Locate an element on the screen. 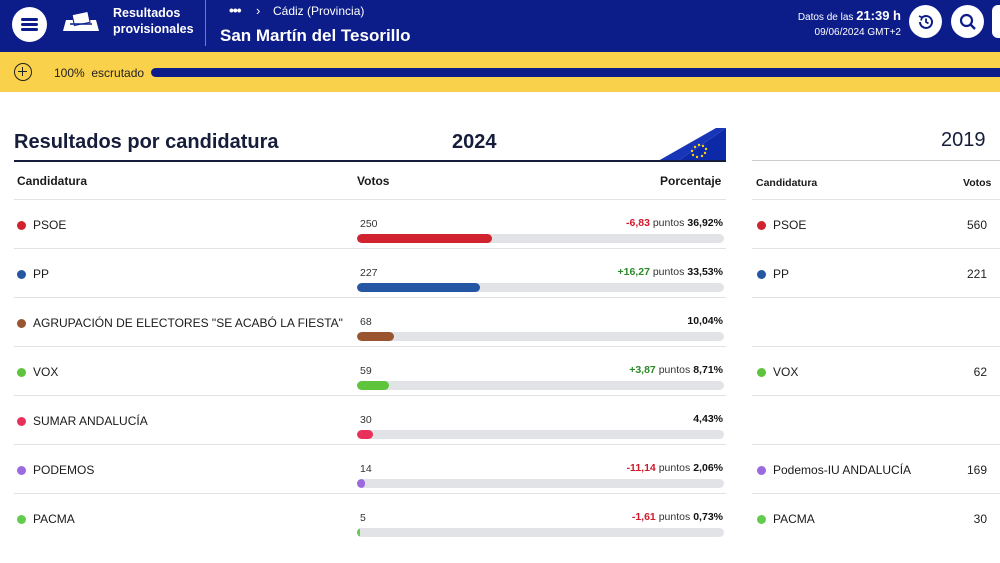 The height and width of the screenshot is (563, 1000). party-votes: 68 is located at coordinates (366, 322).